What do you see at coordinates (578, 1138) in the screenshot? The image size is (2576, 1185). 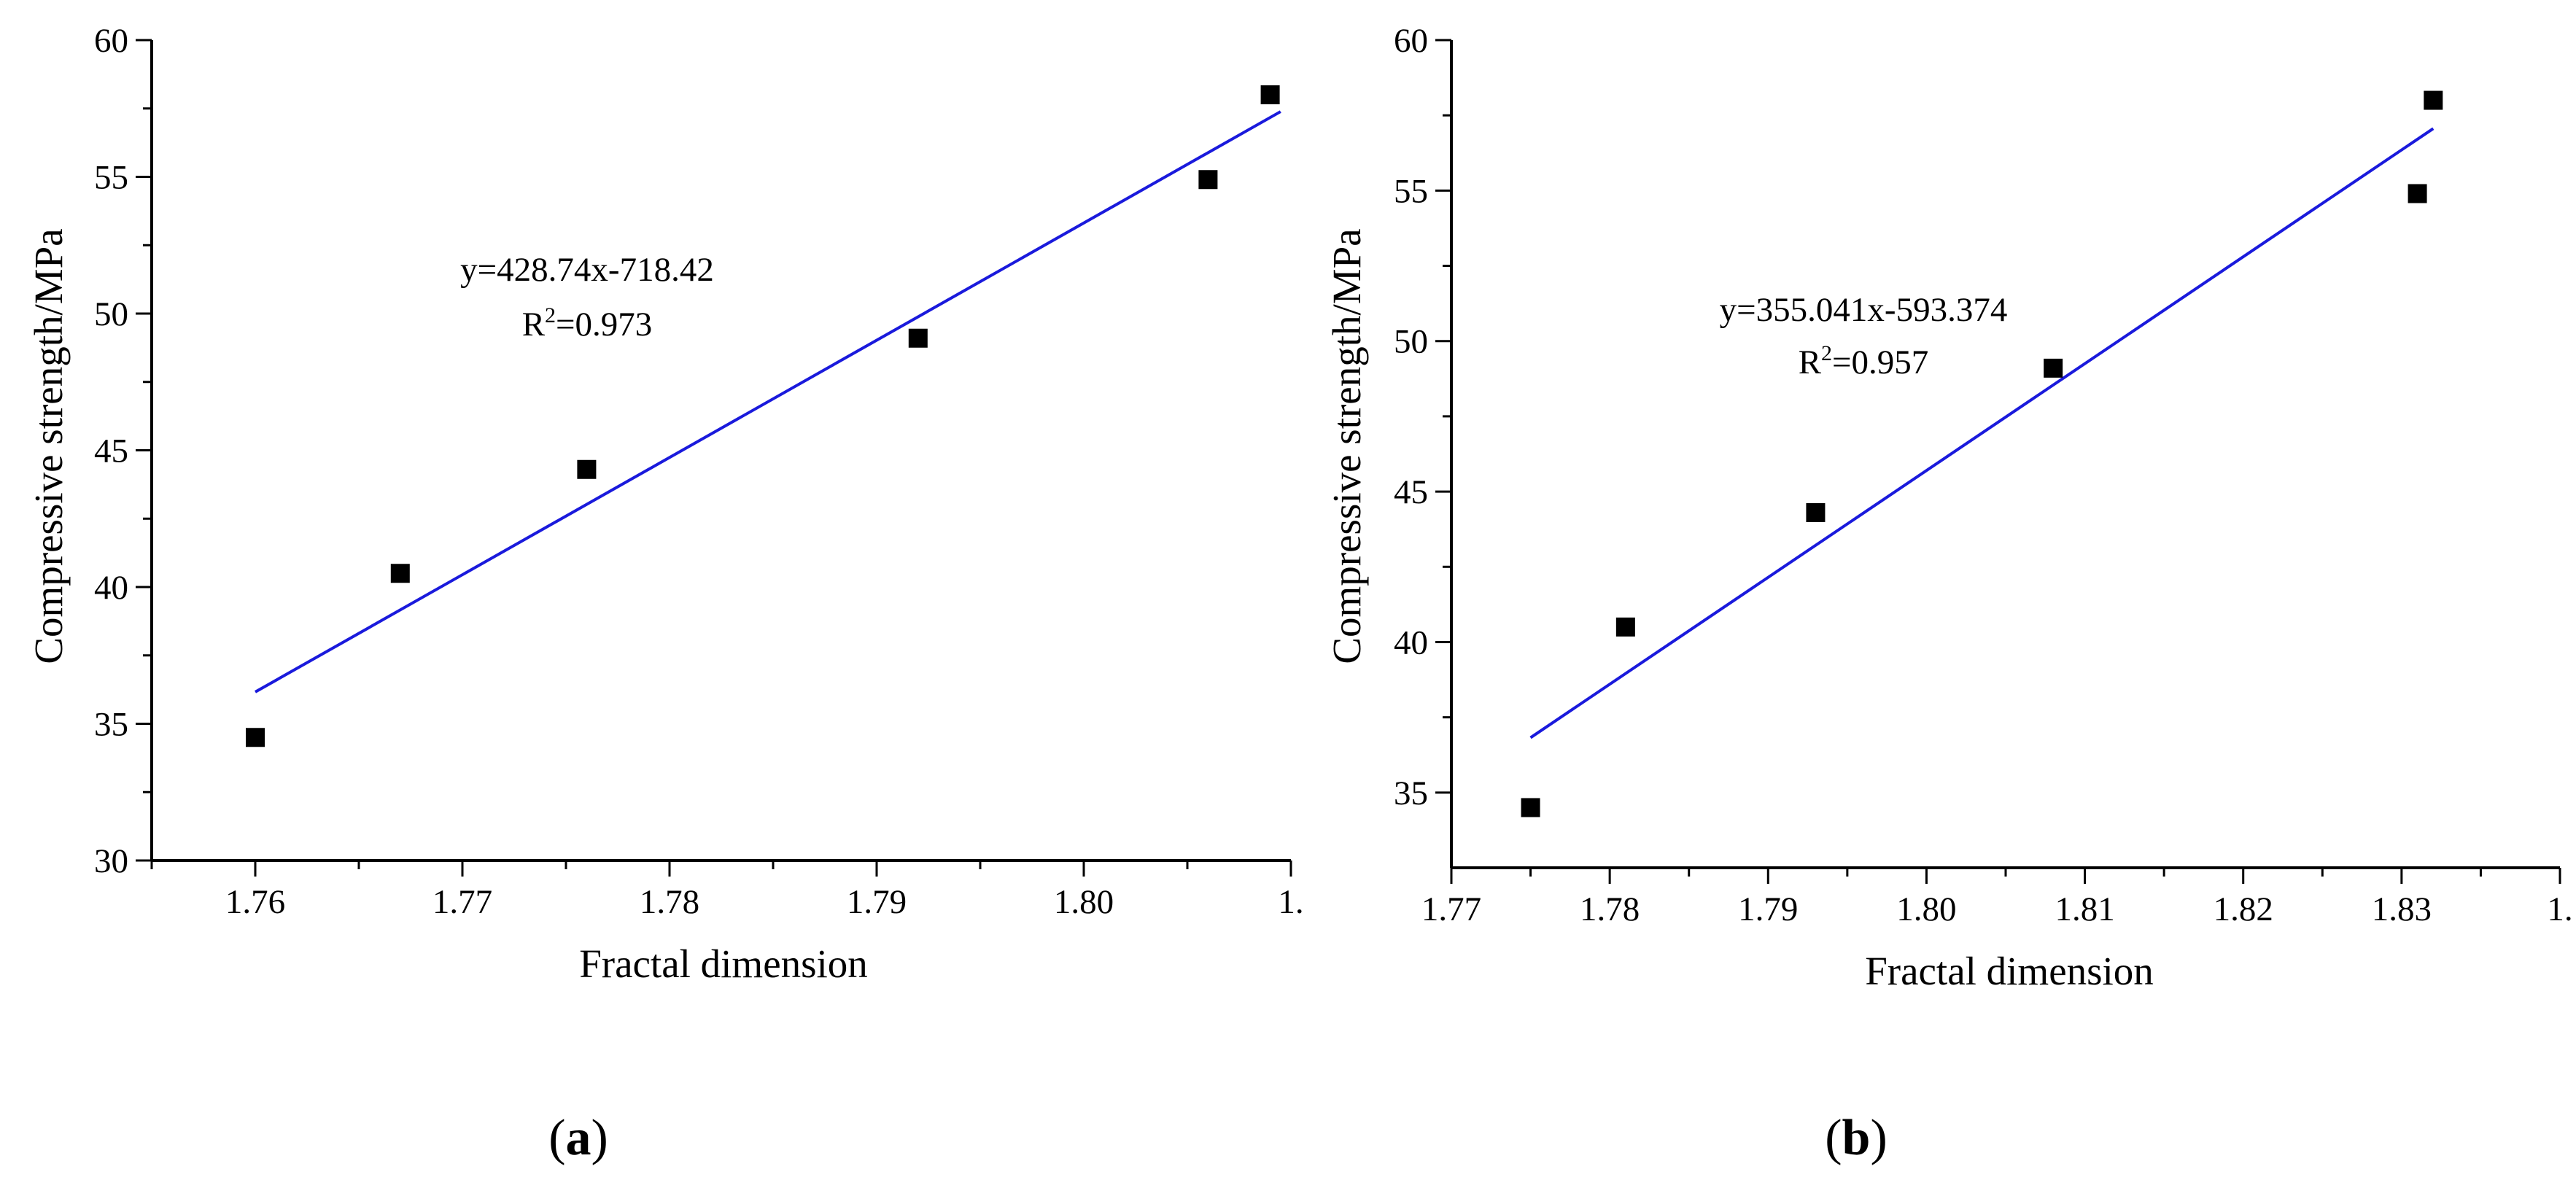 I see `panel-label-a: (a)` at bounding box center [578, 1138].